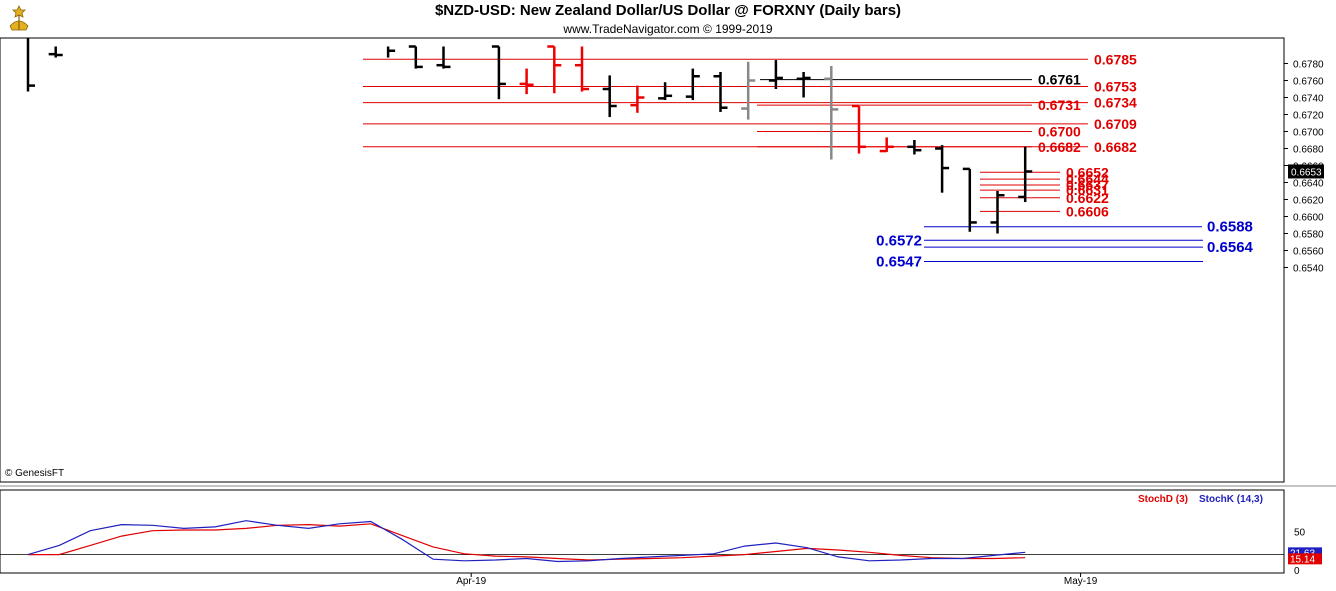  What do you see at coordinates (35, 473) in the screenshot?
I see `data-credit: © GenesisFT` at bounding box center [35, 473].